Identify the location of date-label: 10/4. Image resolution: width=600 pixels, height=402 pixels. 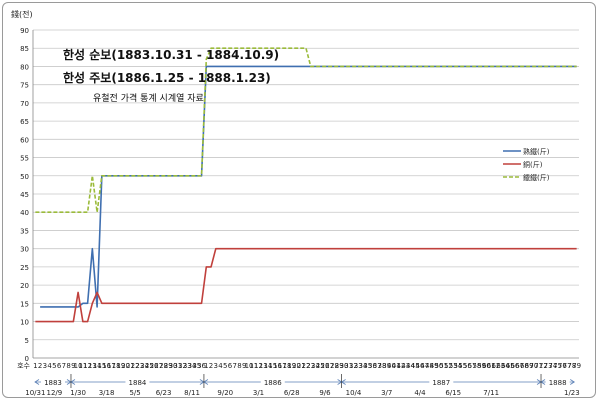
(354, 393).